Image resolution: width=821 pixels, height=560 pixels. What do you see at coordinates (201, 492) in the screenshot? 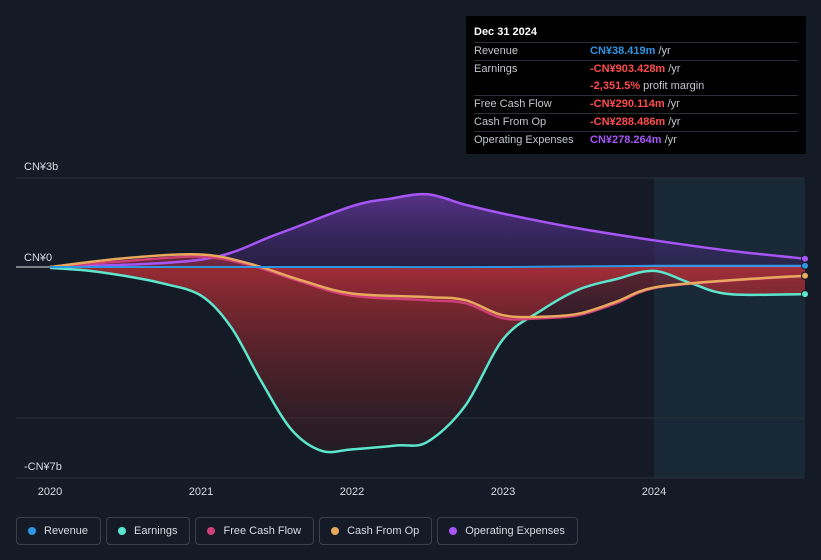
I see `x-tick-2021: 2021` at bounding box center [201, 492].